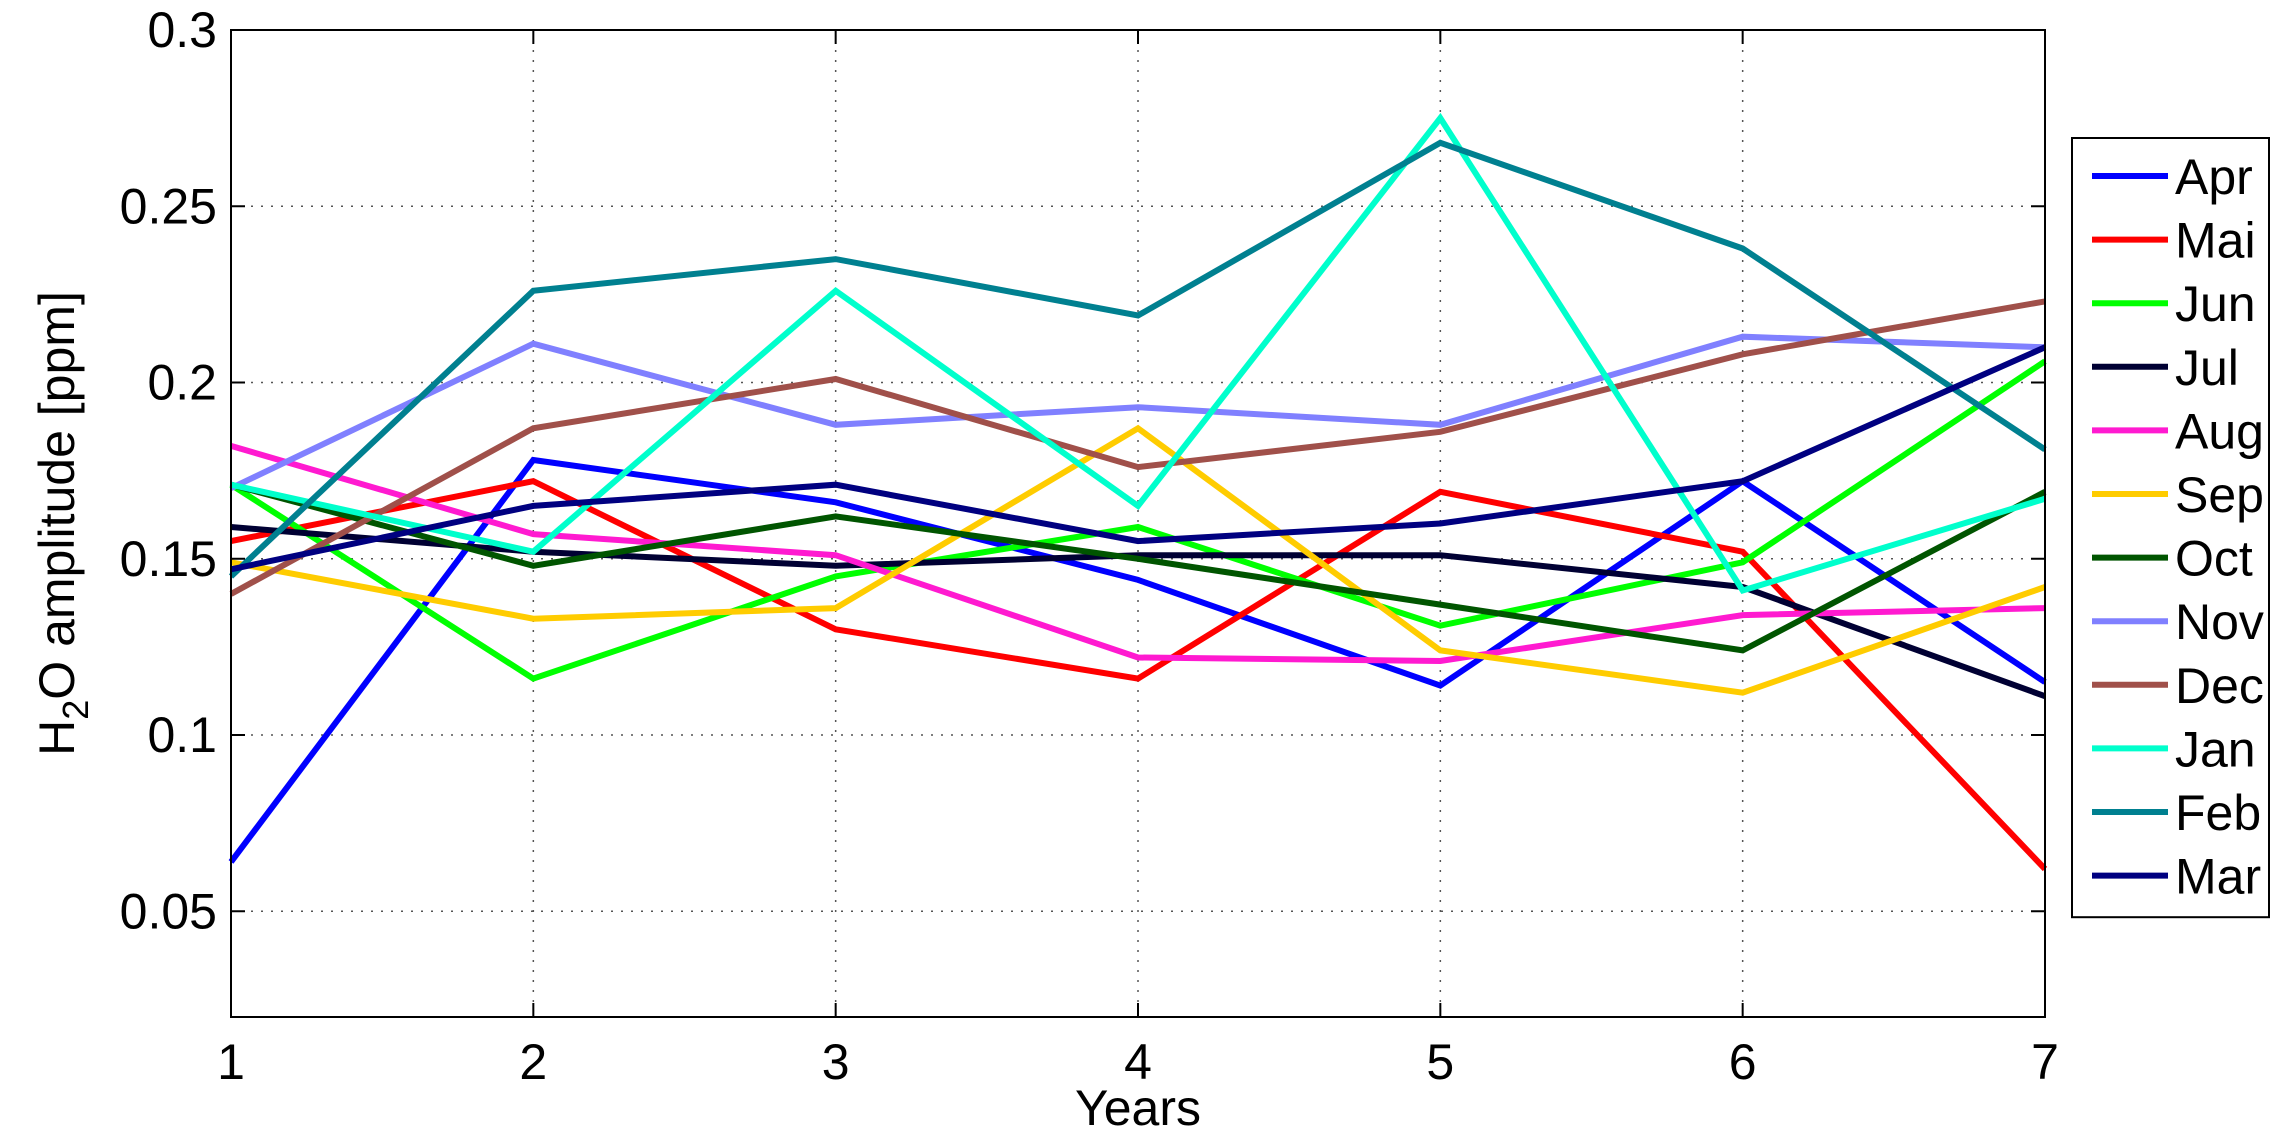 The image size is (2288, 1136). I want to click on y-axis-title-post: O amplitude [ppm], so click(57, 495).